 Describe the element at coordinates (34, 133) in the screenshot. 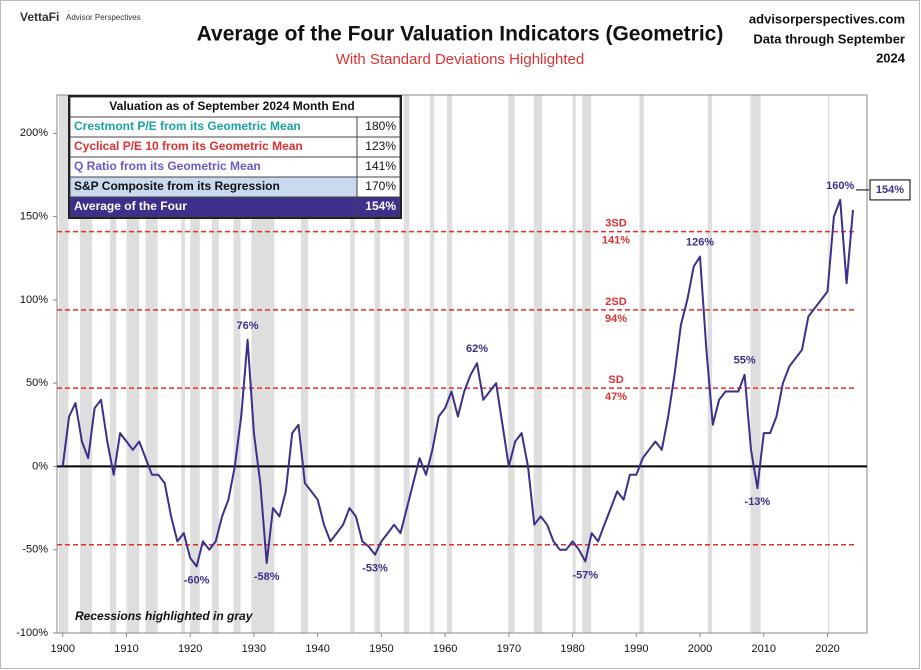

I see `y-tick-label: 200%` at that location.